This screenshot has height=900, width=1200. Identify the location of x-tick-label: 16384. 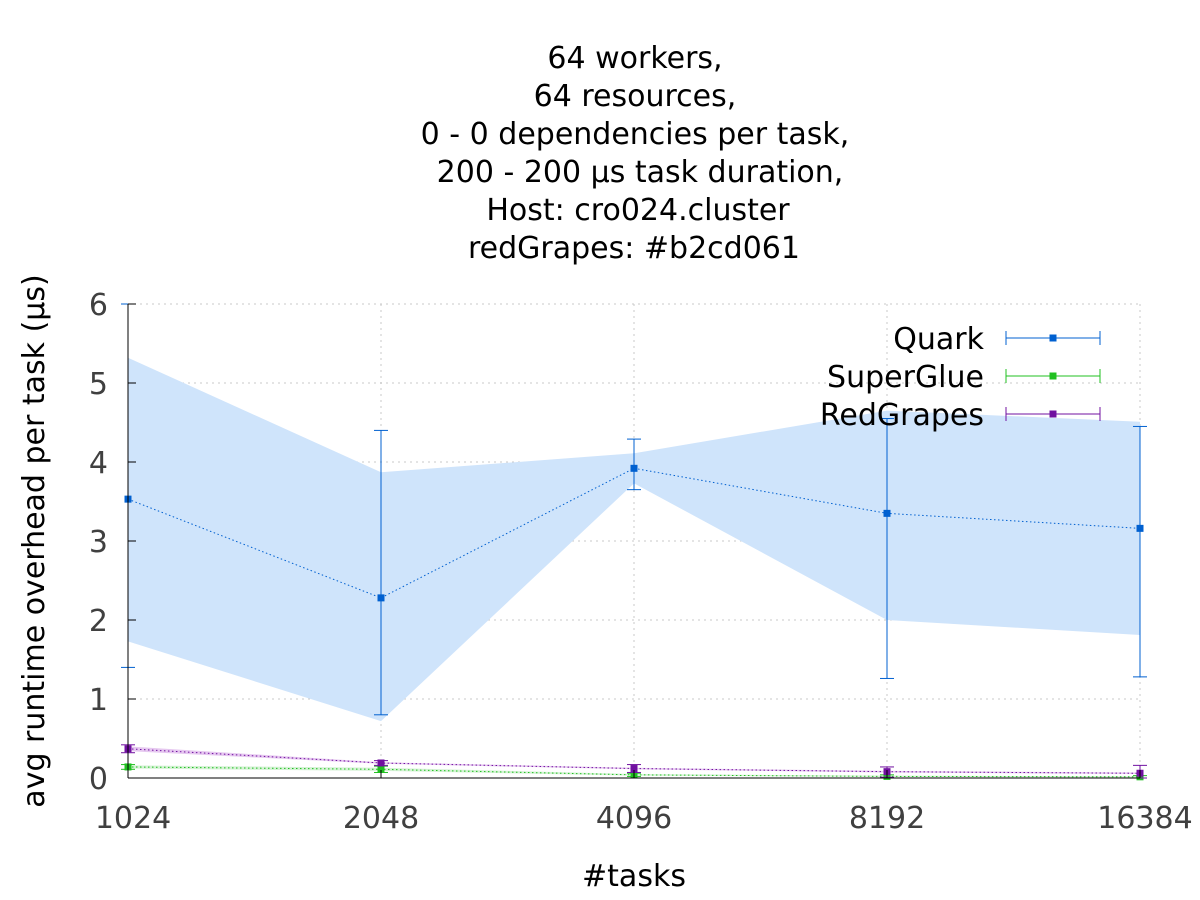
(1144, 818).